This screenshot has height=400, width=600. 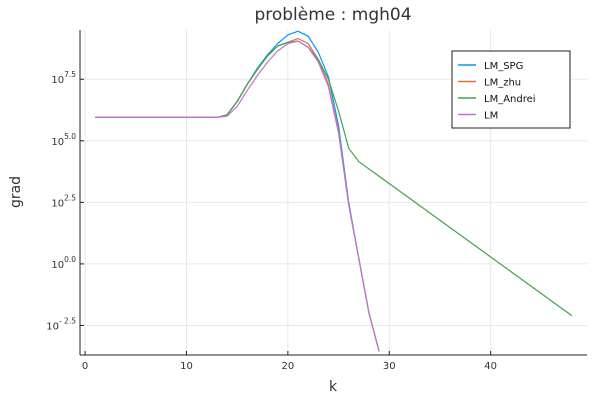 I want to click on legend-label: LM_Andrei, so click(x=510, y=99).